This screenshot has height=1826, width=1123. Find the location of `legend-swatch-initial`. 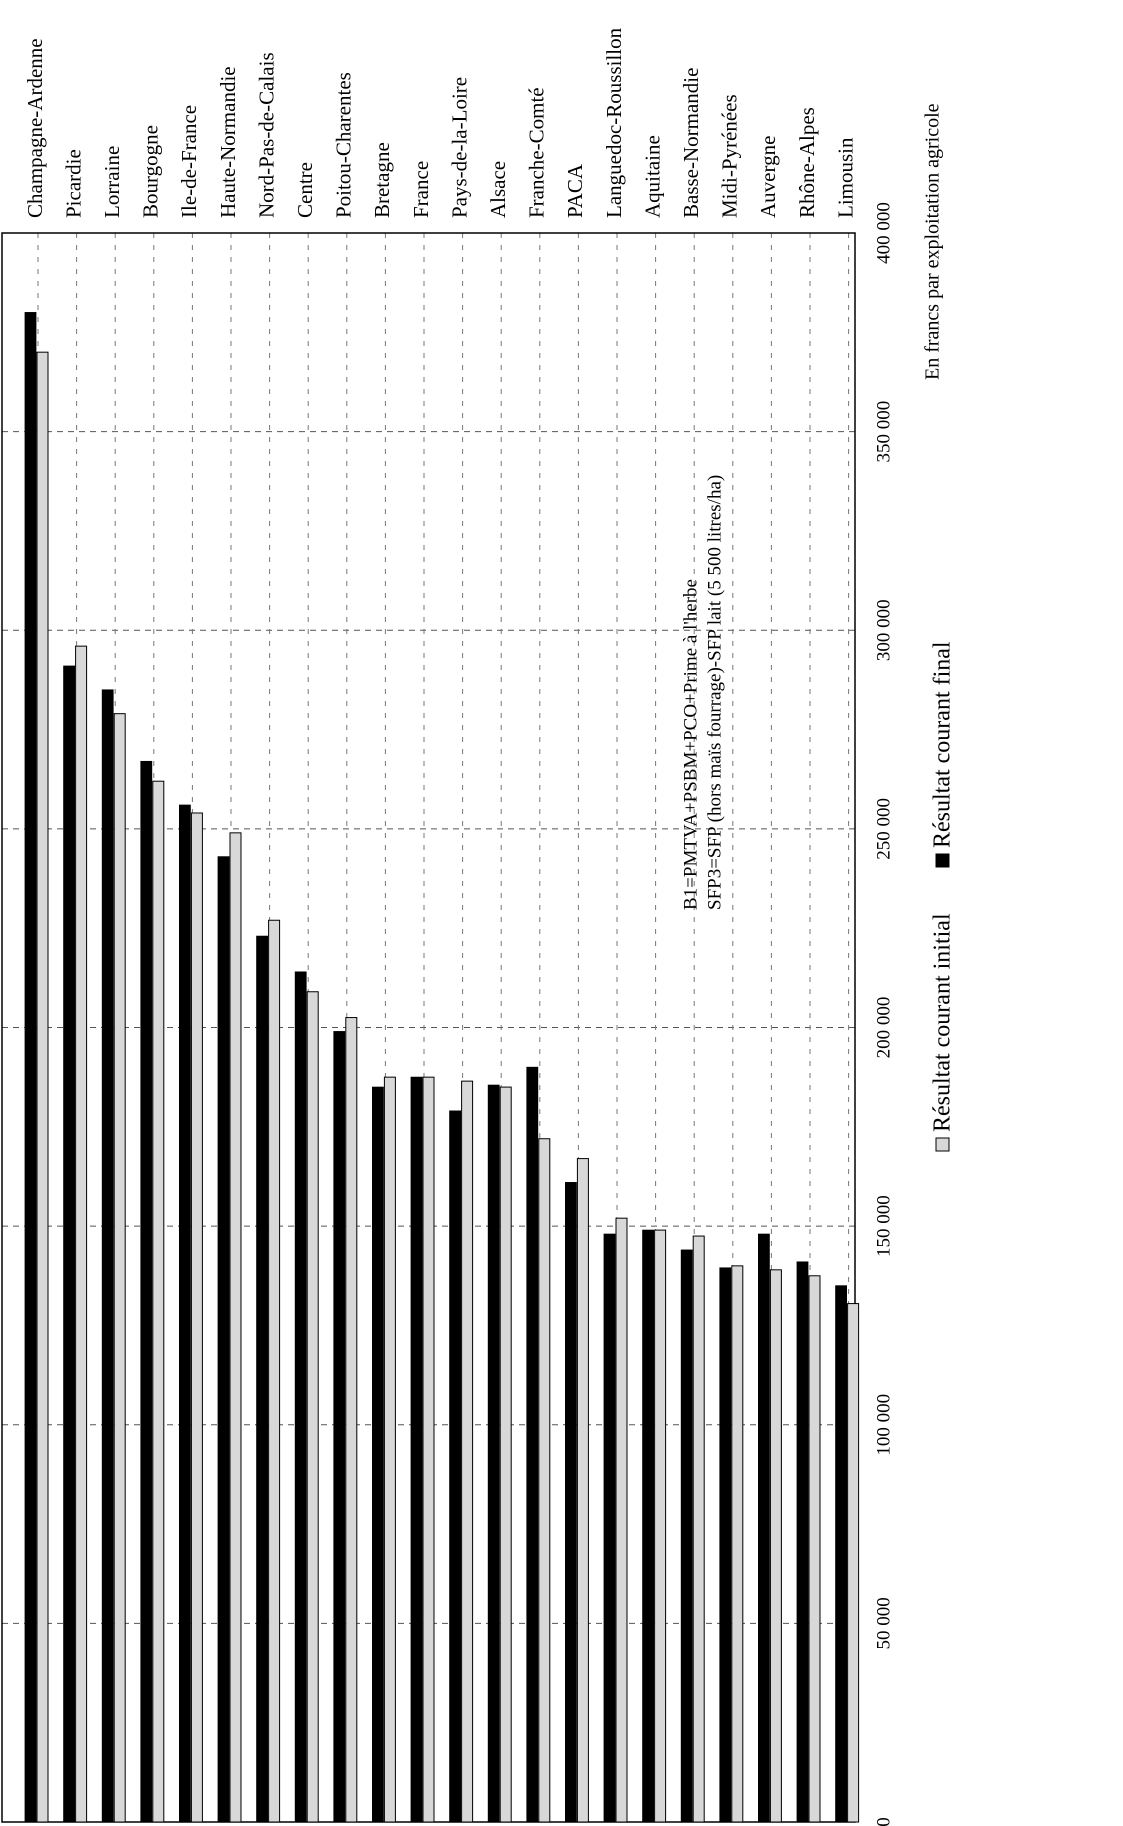

legend-swatch-initial is located at coordinates (942, 1144).